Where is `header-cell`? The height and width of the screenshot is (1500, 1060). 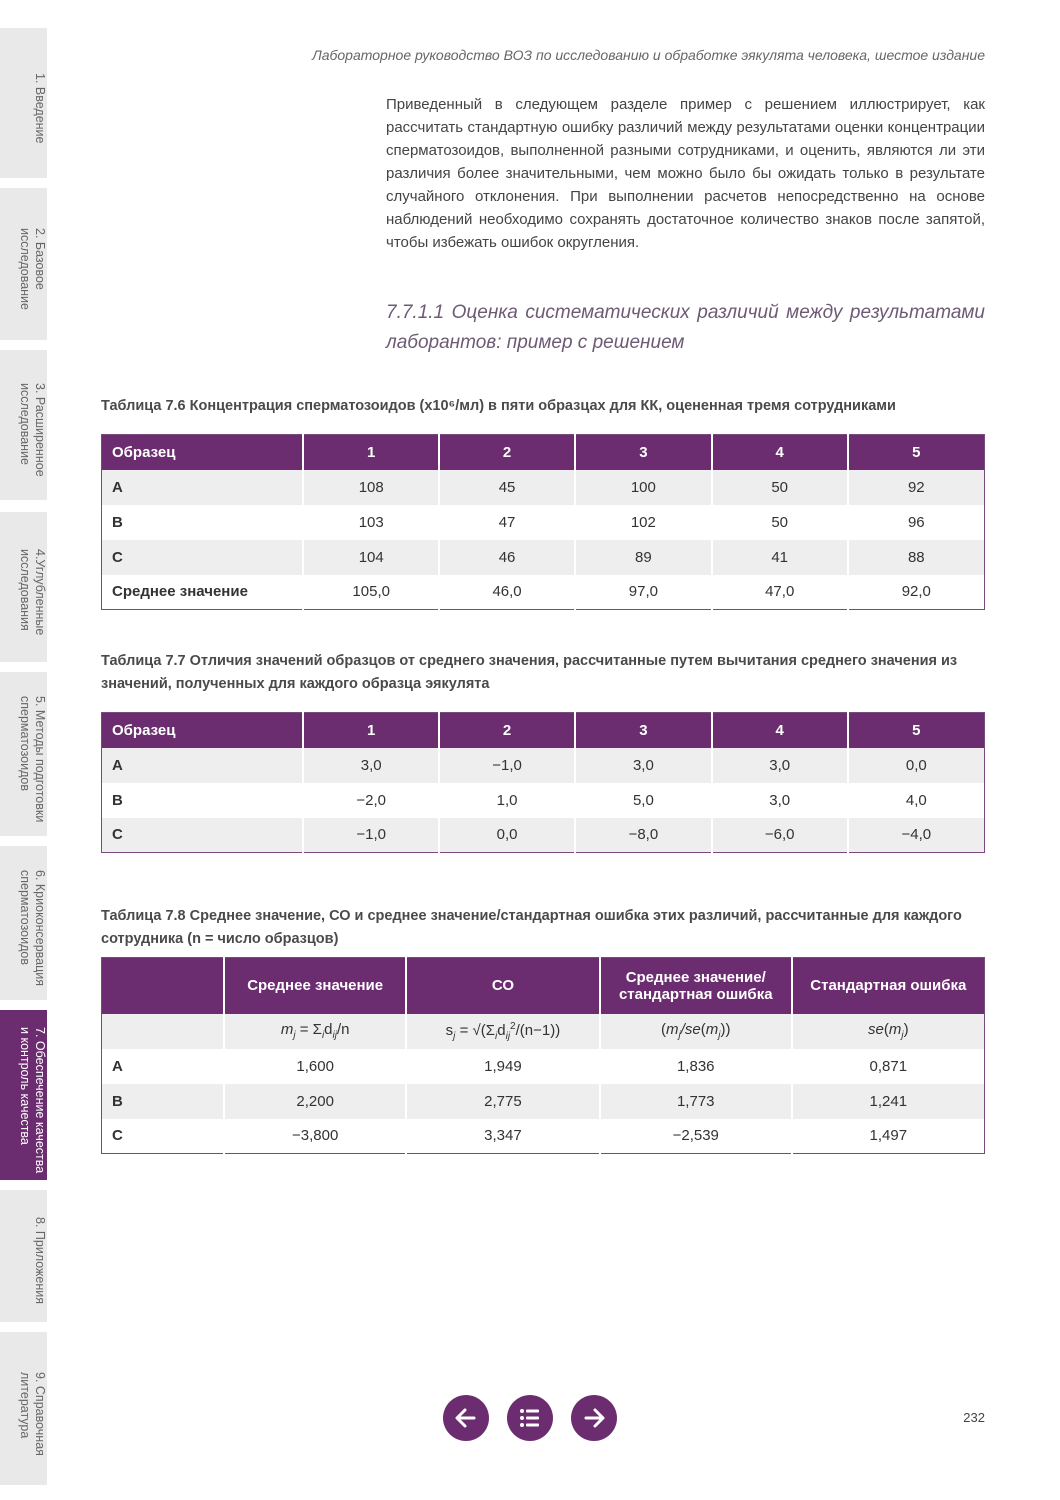
header-cell is located at coordinates (163, 985).